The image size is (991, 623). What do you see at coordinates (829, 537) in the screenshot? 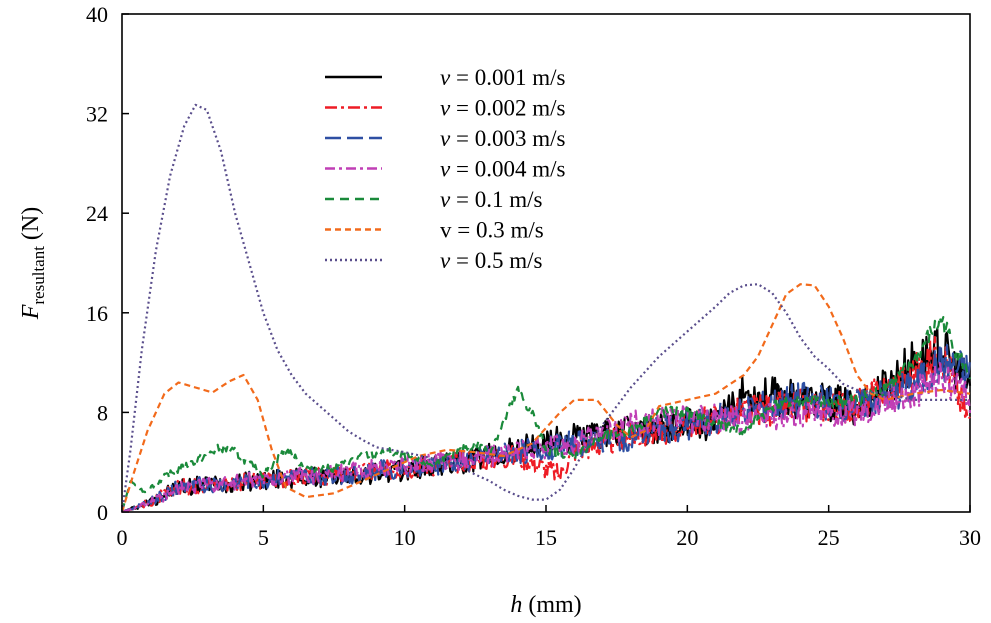
I see `x-tick-label: 25` at bounding box center [829, 537].